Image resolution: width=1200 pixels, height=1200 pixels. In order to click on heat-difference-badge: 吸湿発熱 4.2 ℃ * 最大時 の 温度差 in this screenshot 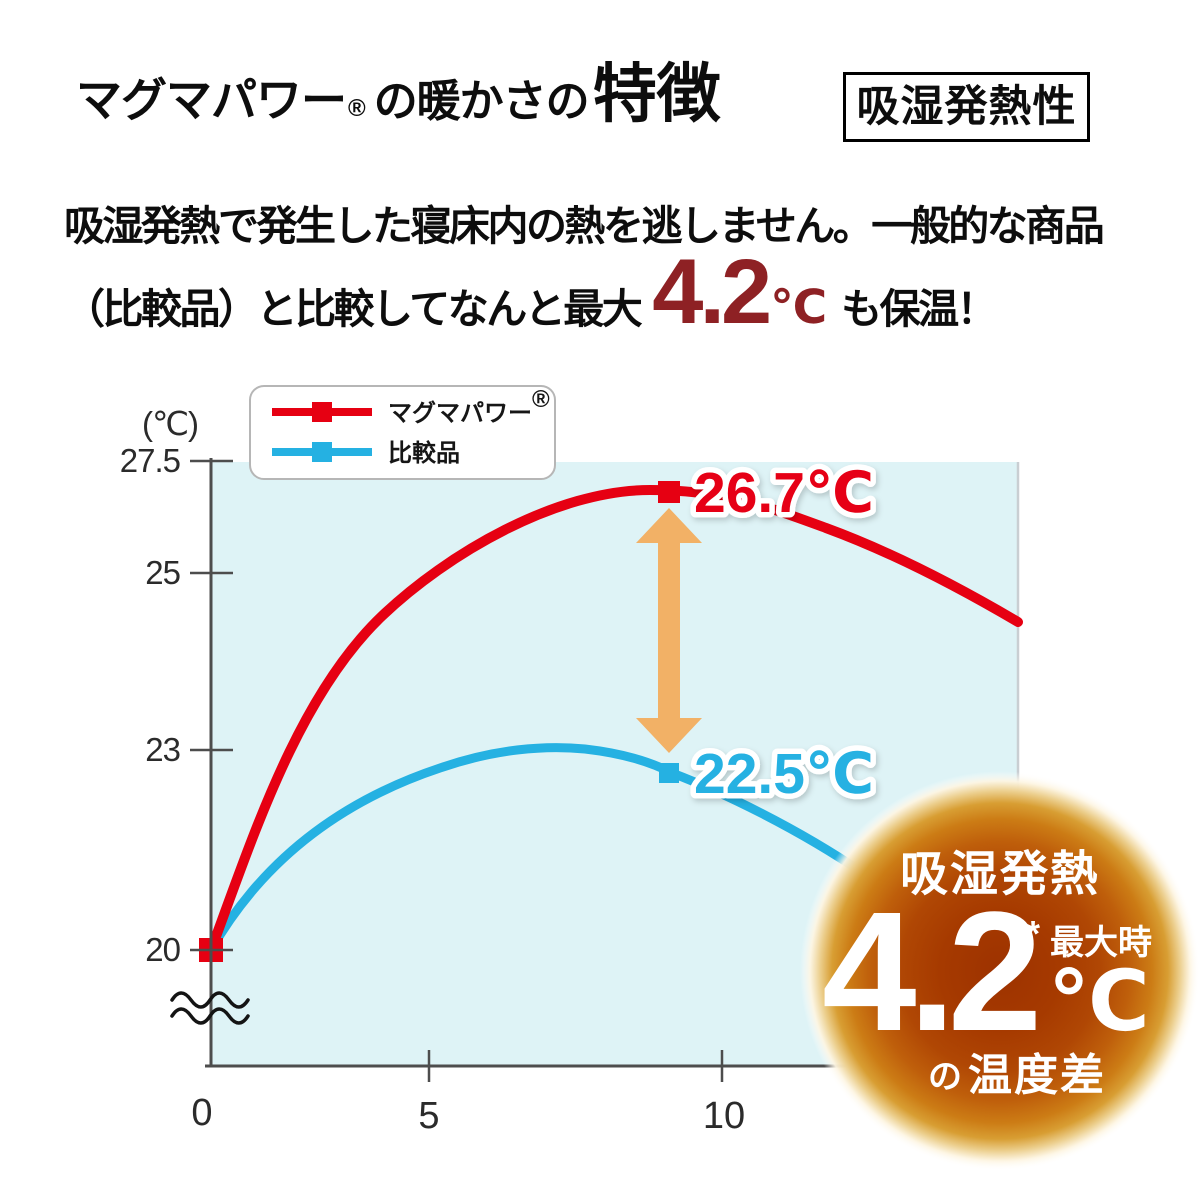, I will do `click(1000, 971)`.